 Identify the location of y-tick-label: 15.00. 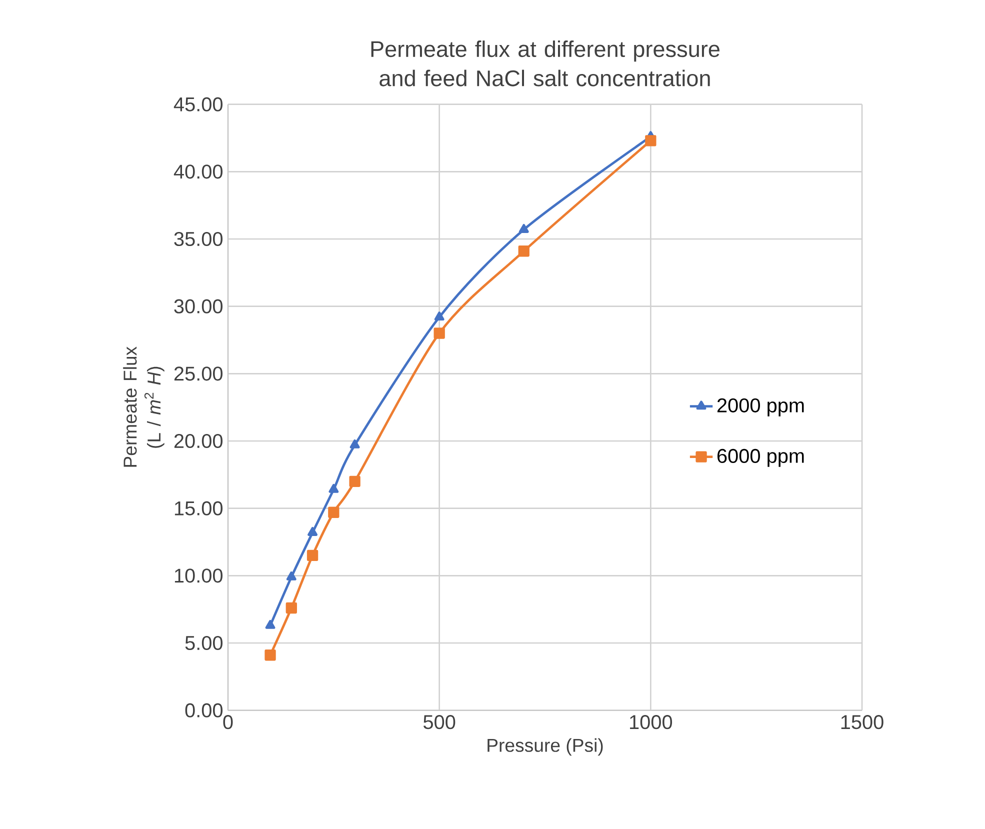
(198, 508).